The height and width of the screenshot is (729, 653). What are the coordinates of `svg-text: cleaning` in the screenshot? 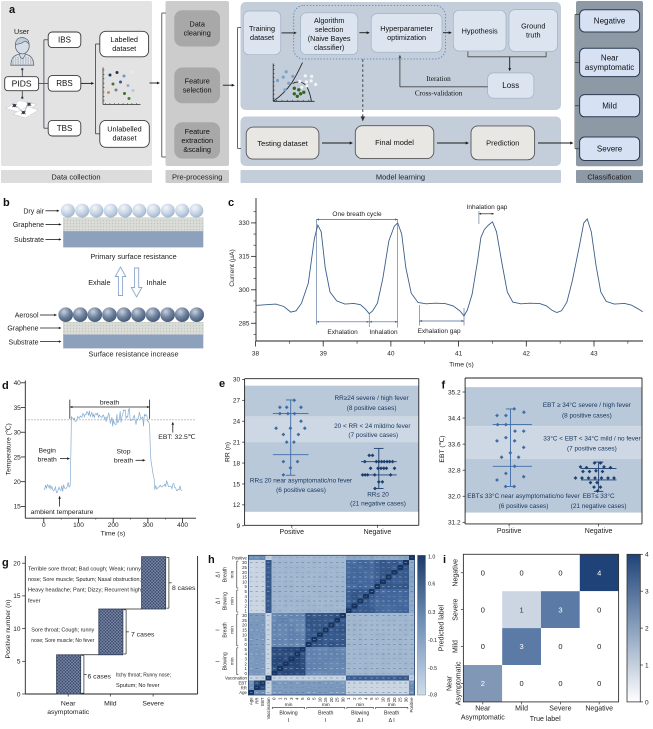 It's located at (197, 32).